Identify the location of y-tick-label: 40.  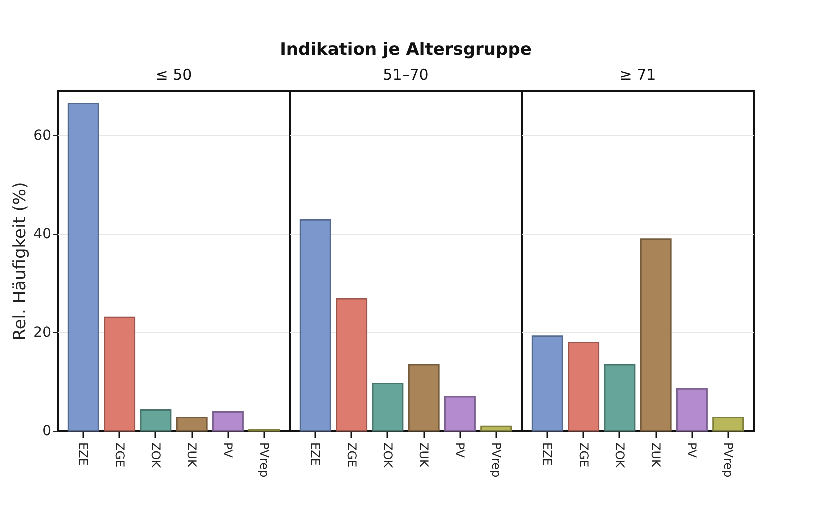
(43, 234).